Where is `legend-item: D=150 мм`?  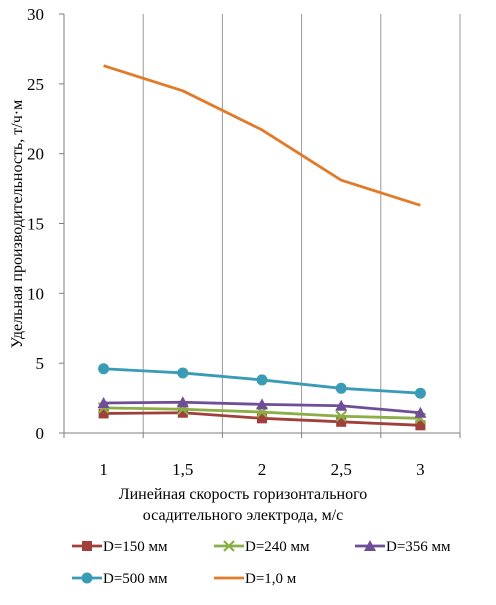 legend-item: D=150 мм is located at coordinates (120, 547).